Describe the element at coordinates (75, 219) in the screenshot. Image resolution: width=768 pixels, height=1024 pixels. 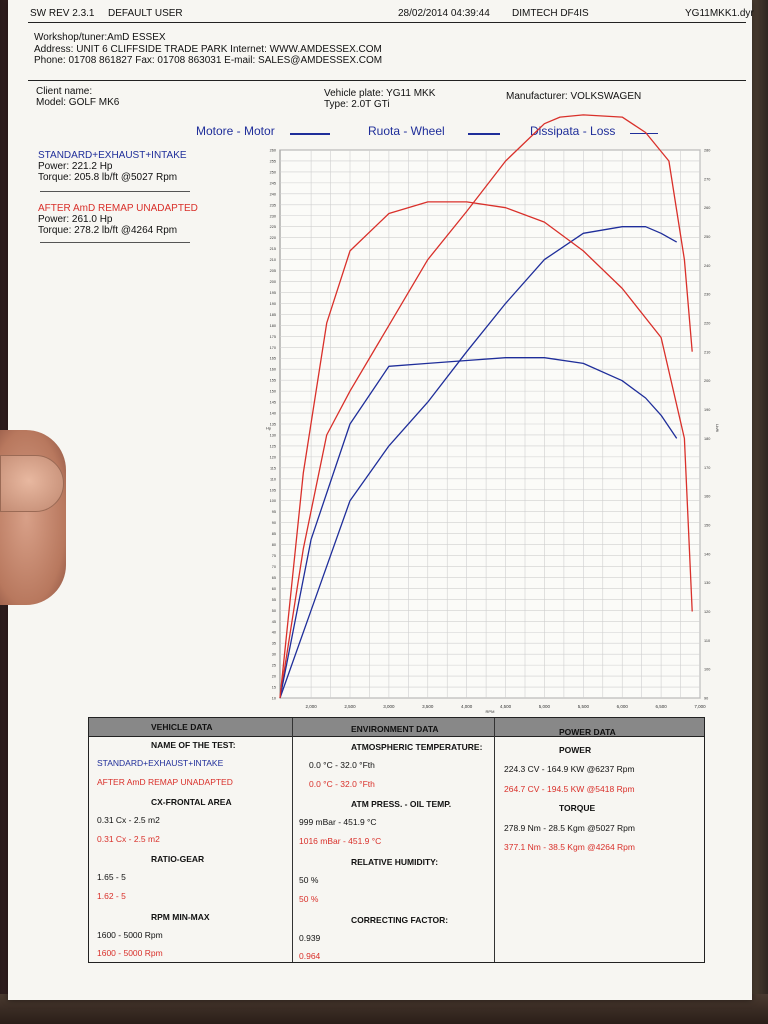
I see `test-remap-power: Power: 261.0 Hp` at that location.